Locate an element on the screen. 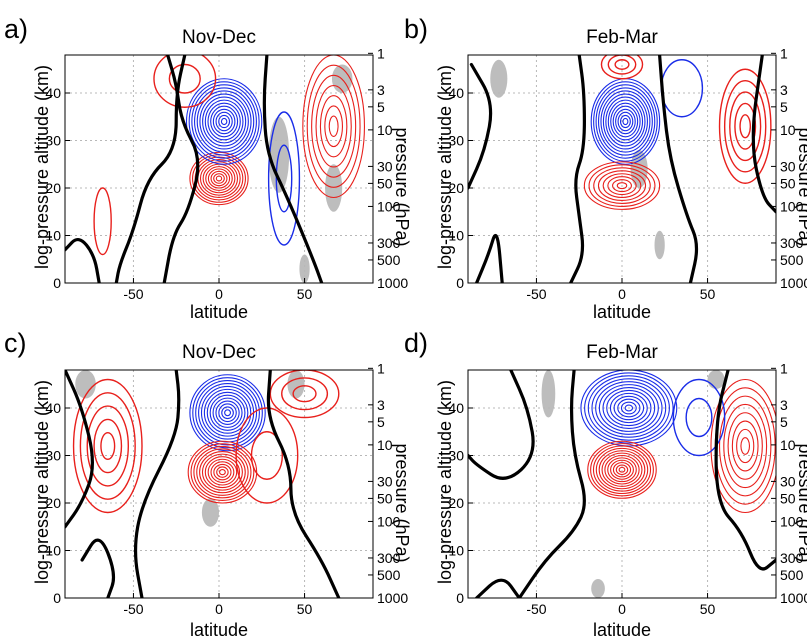 This screenshot has height=642, width=807. y2-tick-label: 3 is located at coordinates (381, 90).